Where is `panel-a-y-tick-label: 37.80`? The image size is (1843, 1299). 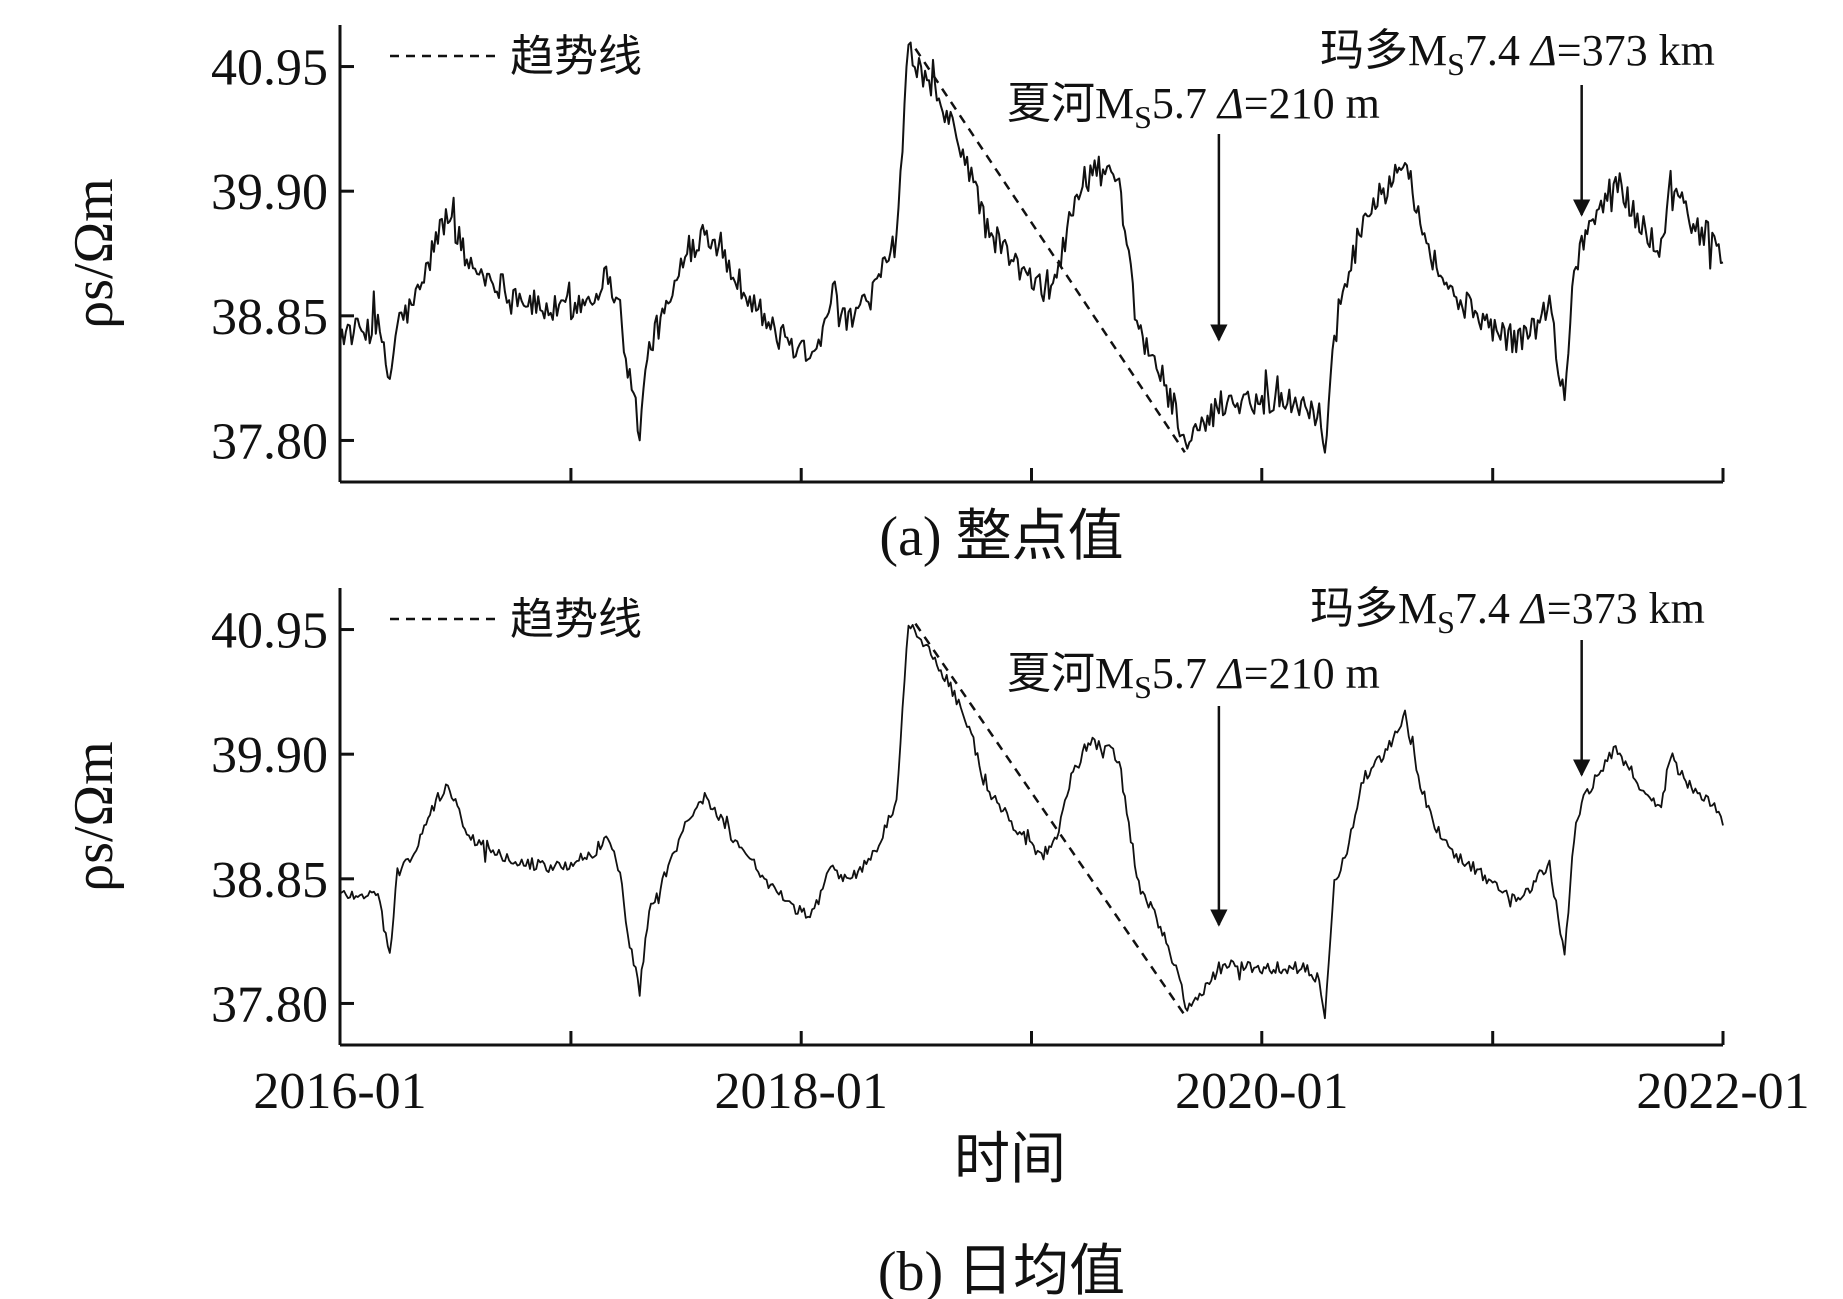
panel-a-y-tick-label: 37.80 is located at coordinates (269, 441).